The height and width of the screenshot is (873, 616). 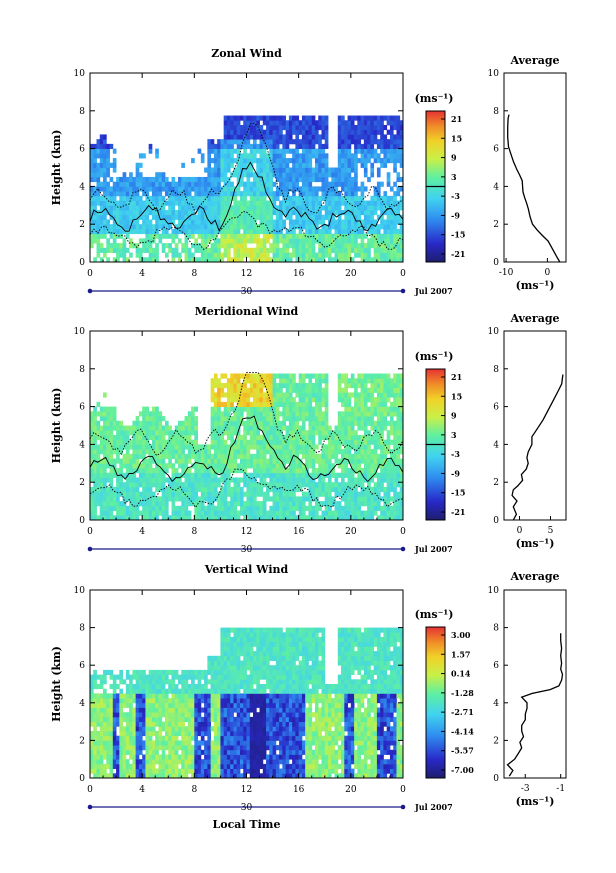 I want to click on avg-y-tick-label: 0, so click(x=496, y=263).